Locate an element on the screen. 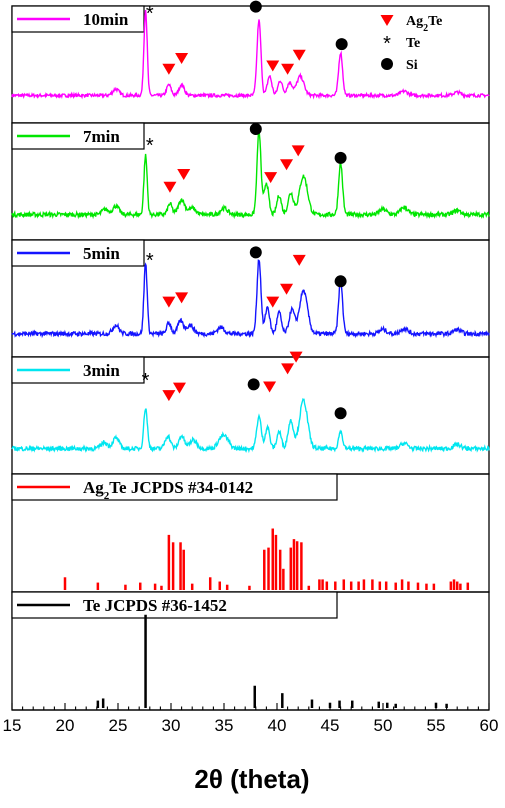  panel-4: 3min * is located at coordinates (250, 413).